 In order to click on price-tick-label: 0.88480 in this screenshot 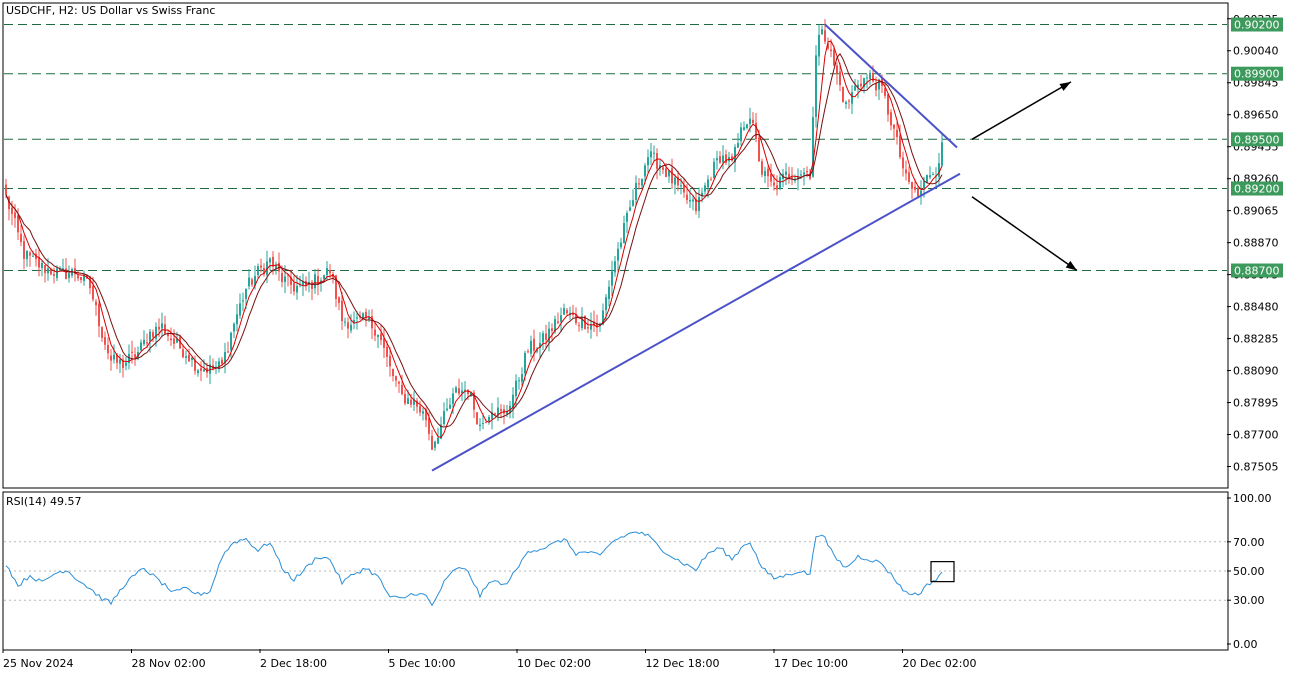, I will do `click(1256, 307)`.